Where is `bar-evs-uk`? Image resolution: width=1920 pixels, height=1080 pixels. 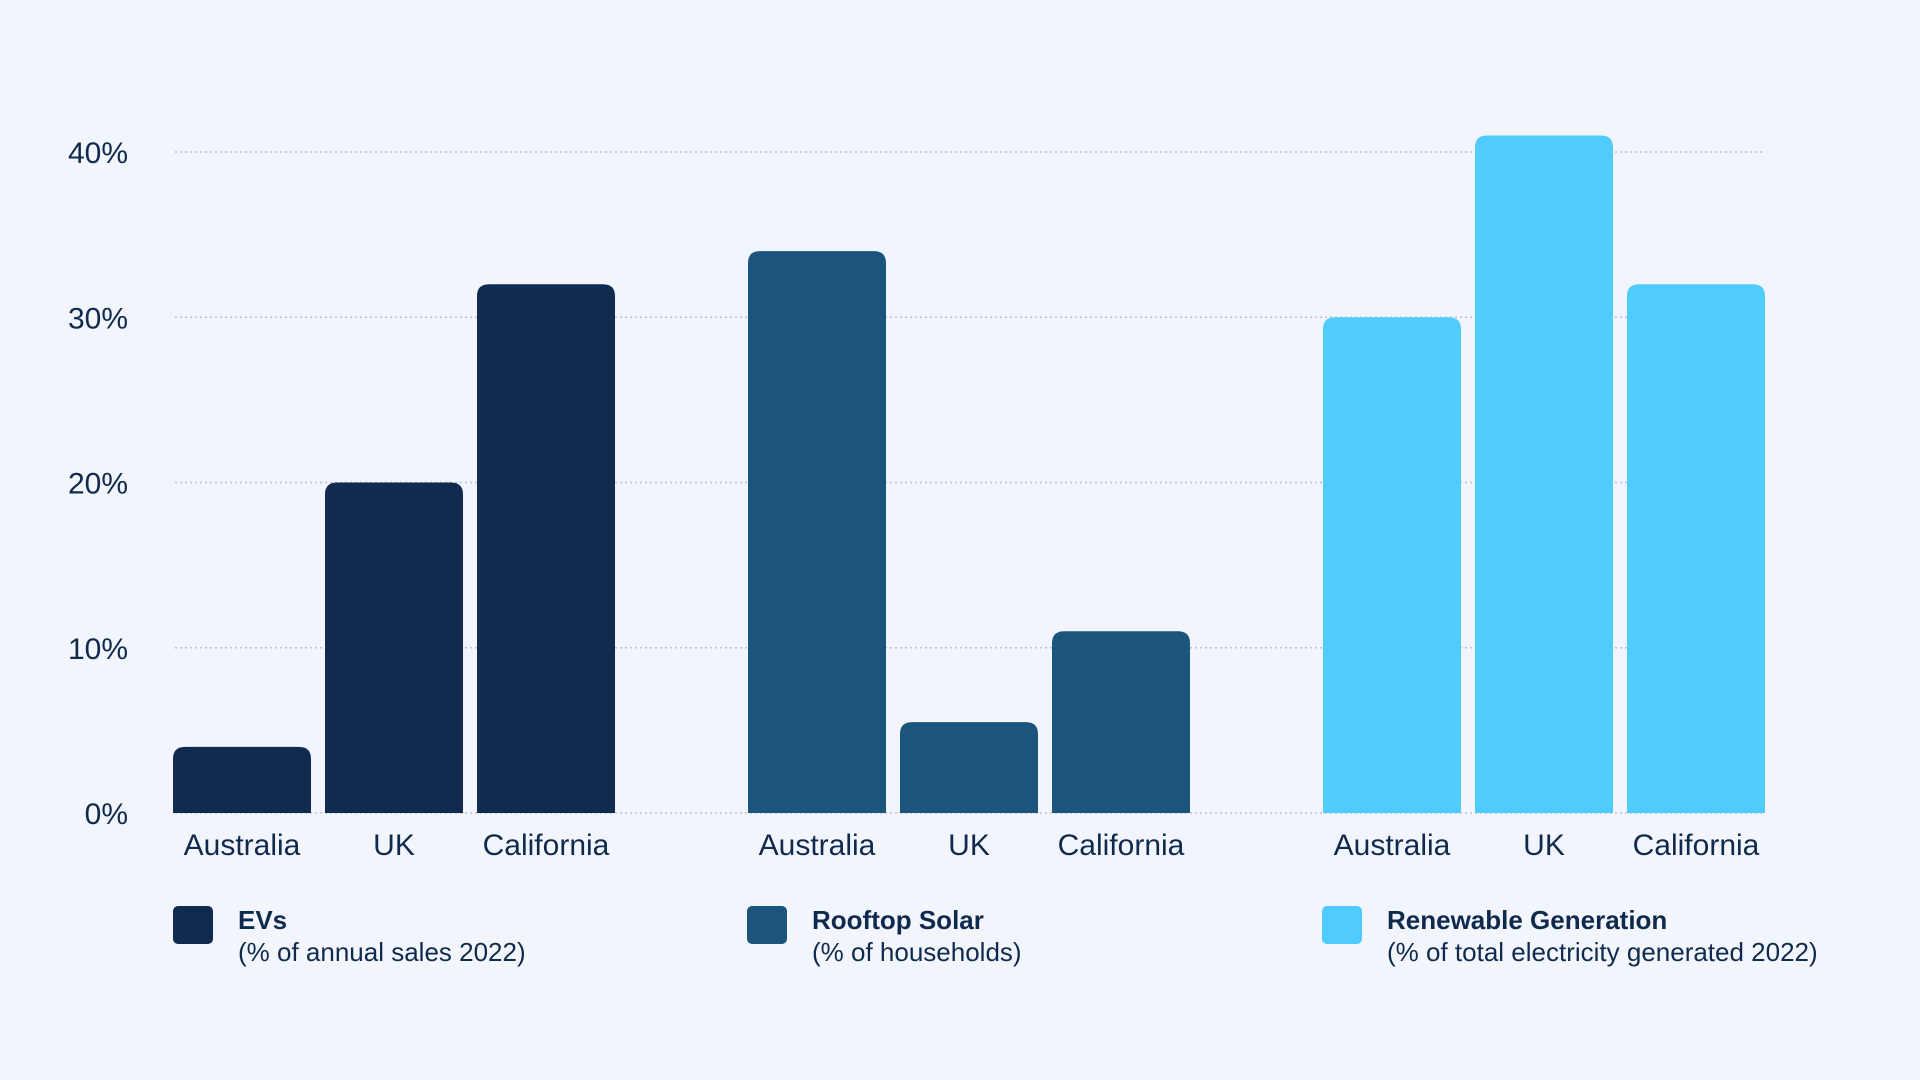 bar-evs-uk is located at coordinates (394, 647).